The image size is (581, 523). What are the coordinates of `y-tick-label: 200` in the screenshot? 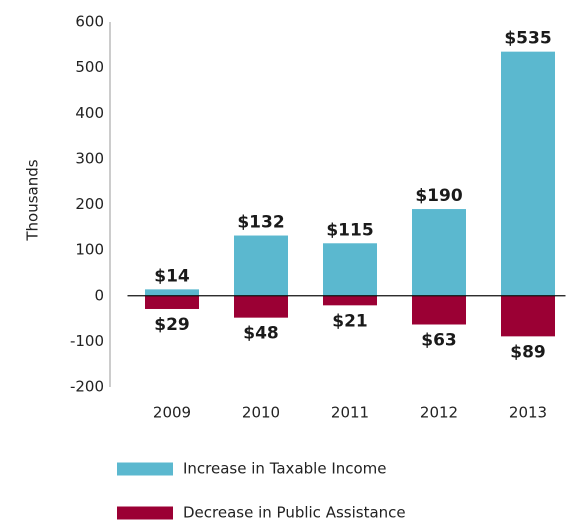 It's located at (89, 204).